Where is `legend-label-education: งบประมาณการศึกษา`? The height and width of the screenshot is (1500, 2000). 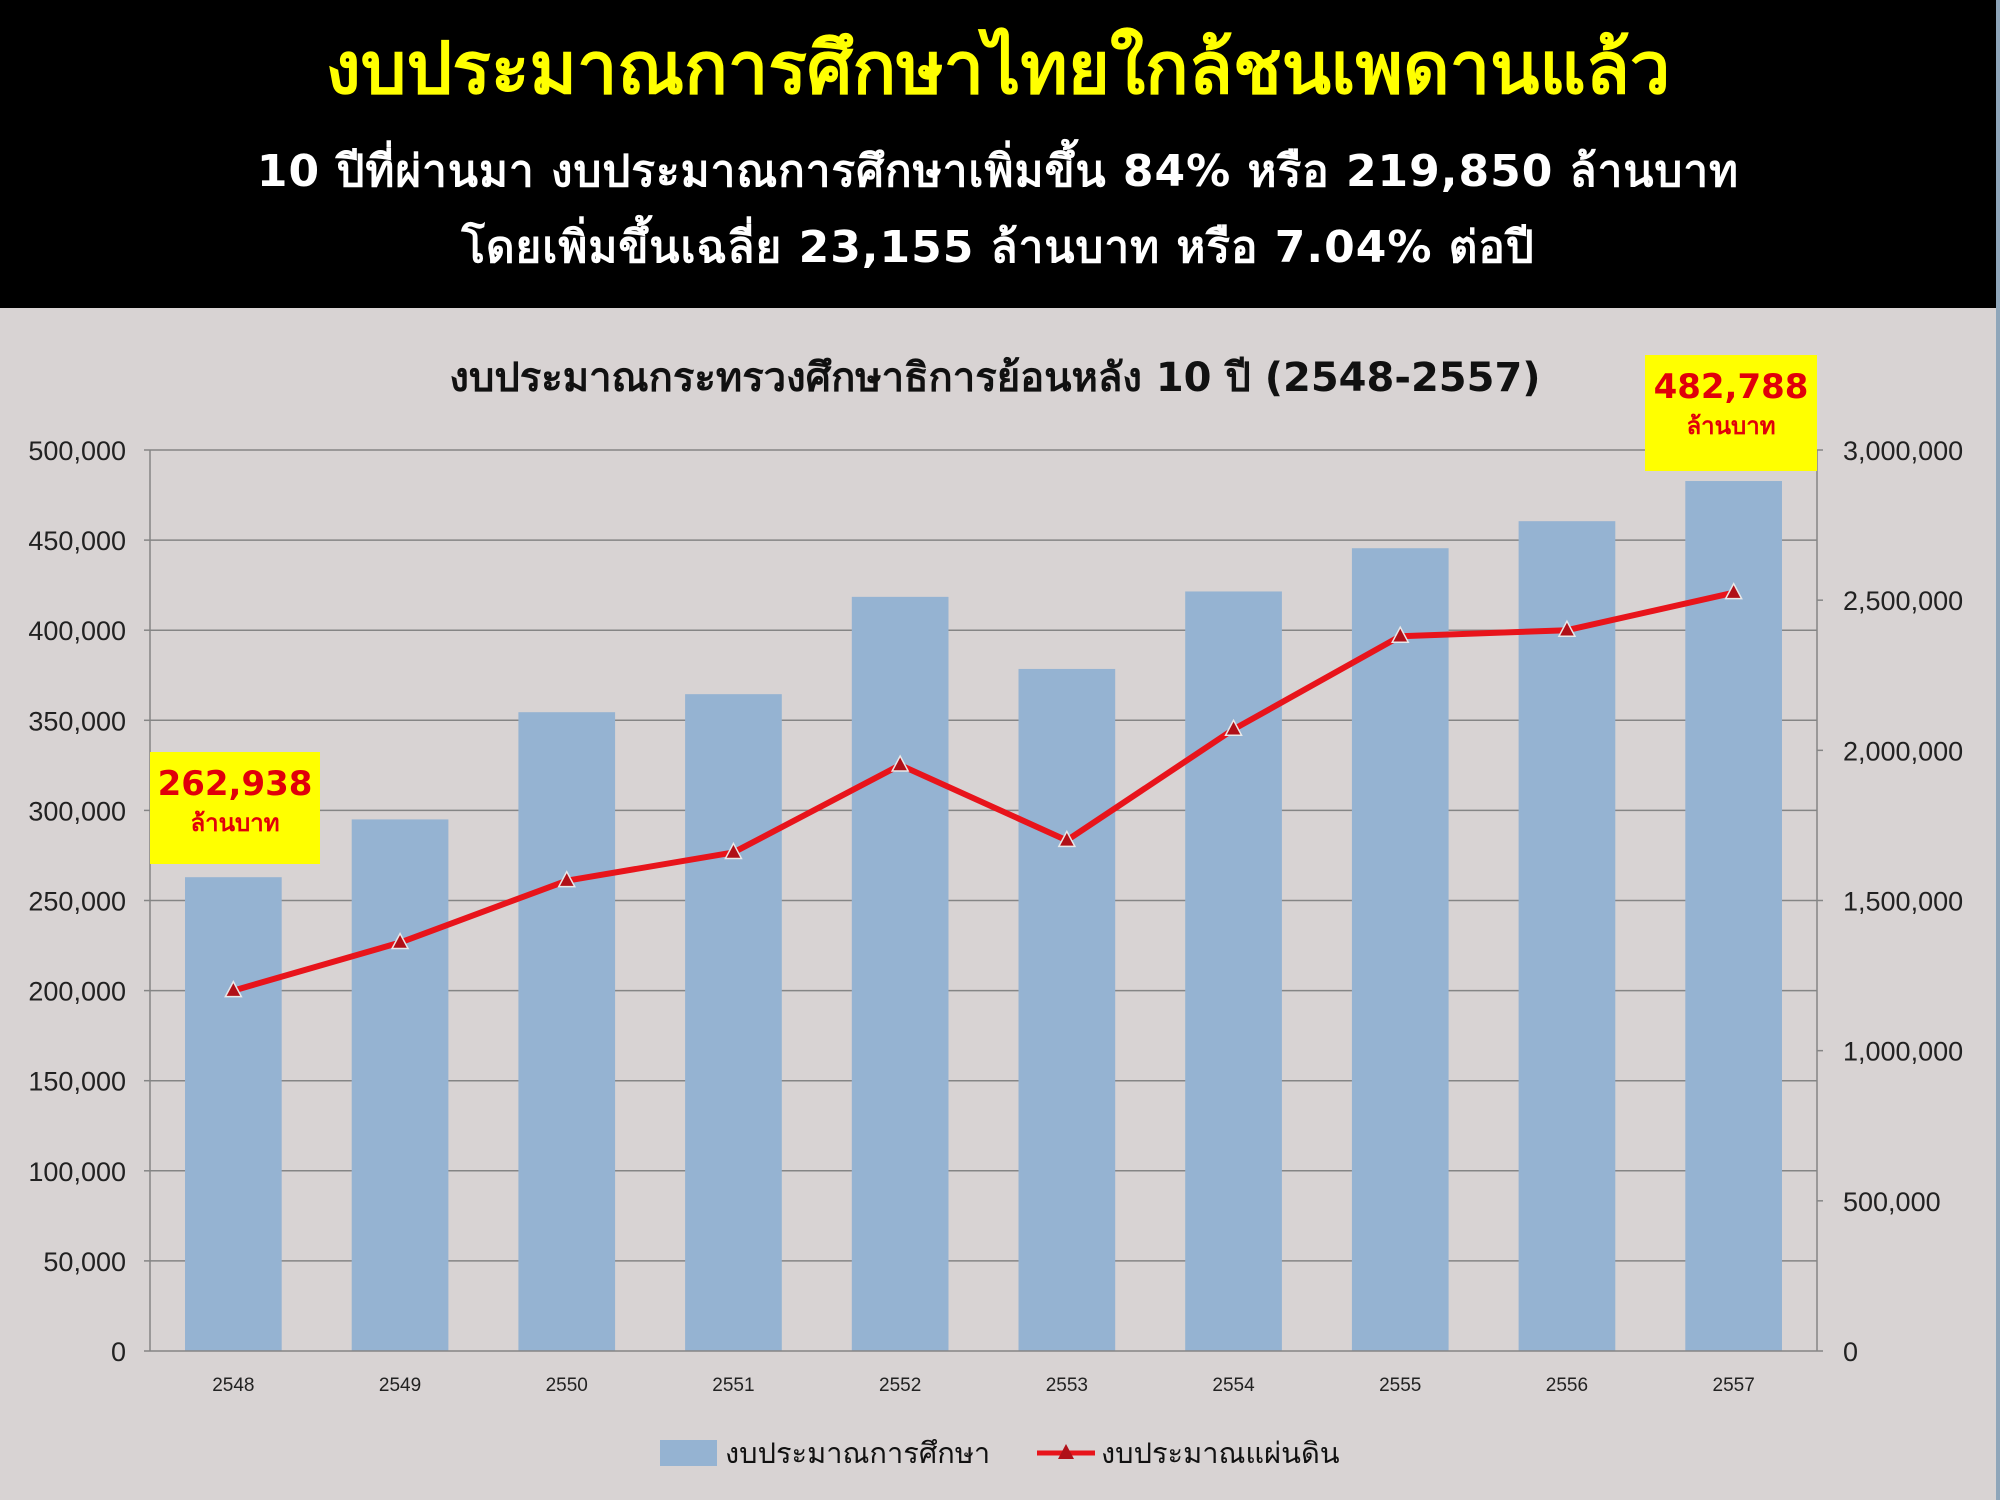 legend-label-education: งบประมาณการศึกษา is located at coordinates (858, 1453).